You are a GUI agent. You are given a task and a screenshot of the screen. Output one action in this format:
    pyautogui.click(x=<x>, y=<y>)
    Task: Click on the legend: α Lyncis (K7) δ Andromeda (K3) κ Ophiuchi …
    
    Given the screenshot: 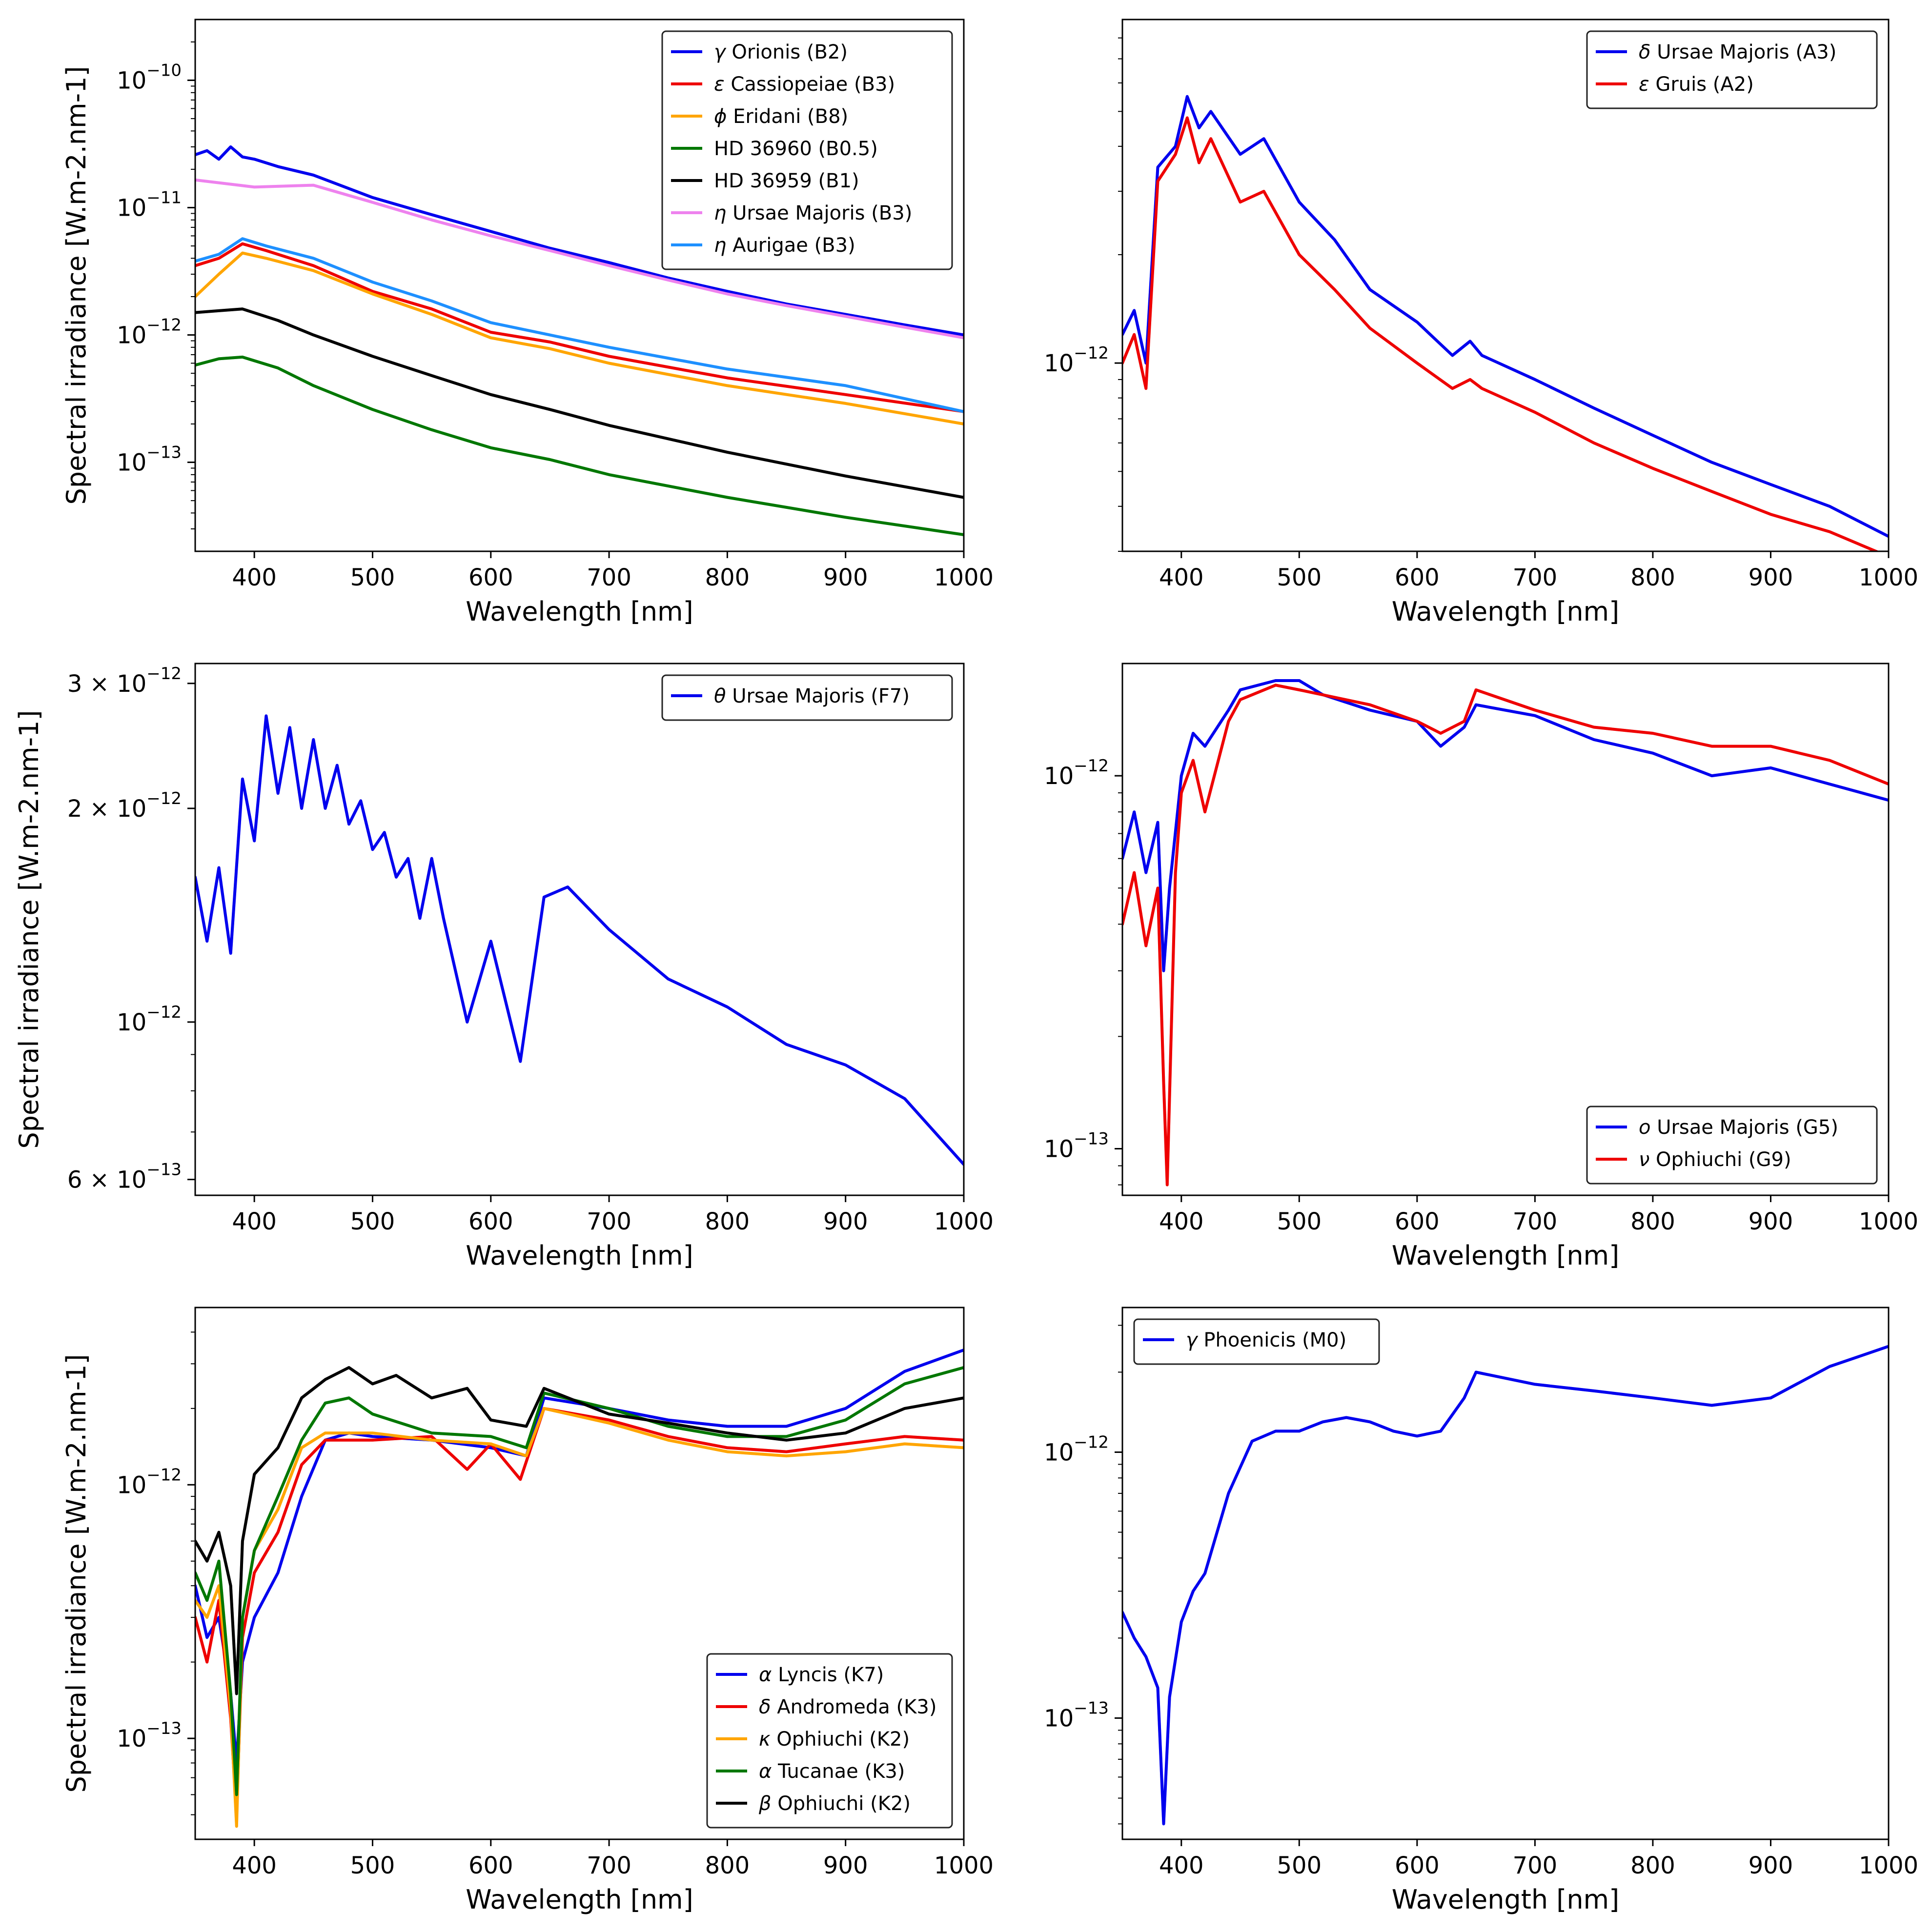 What is the action you would take?
    pyautogui.click(x=829, y=1741)
    